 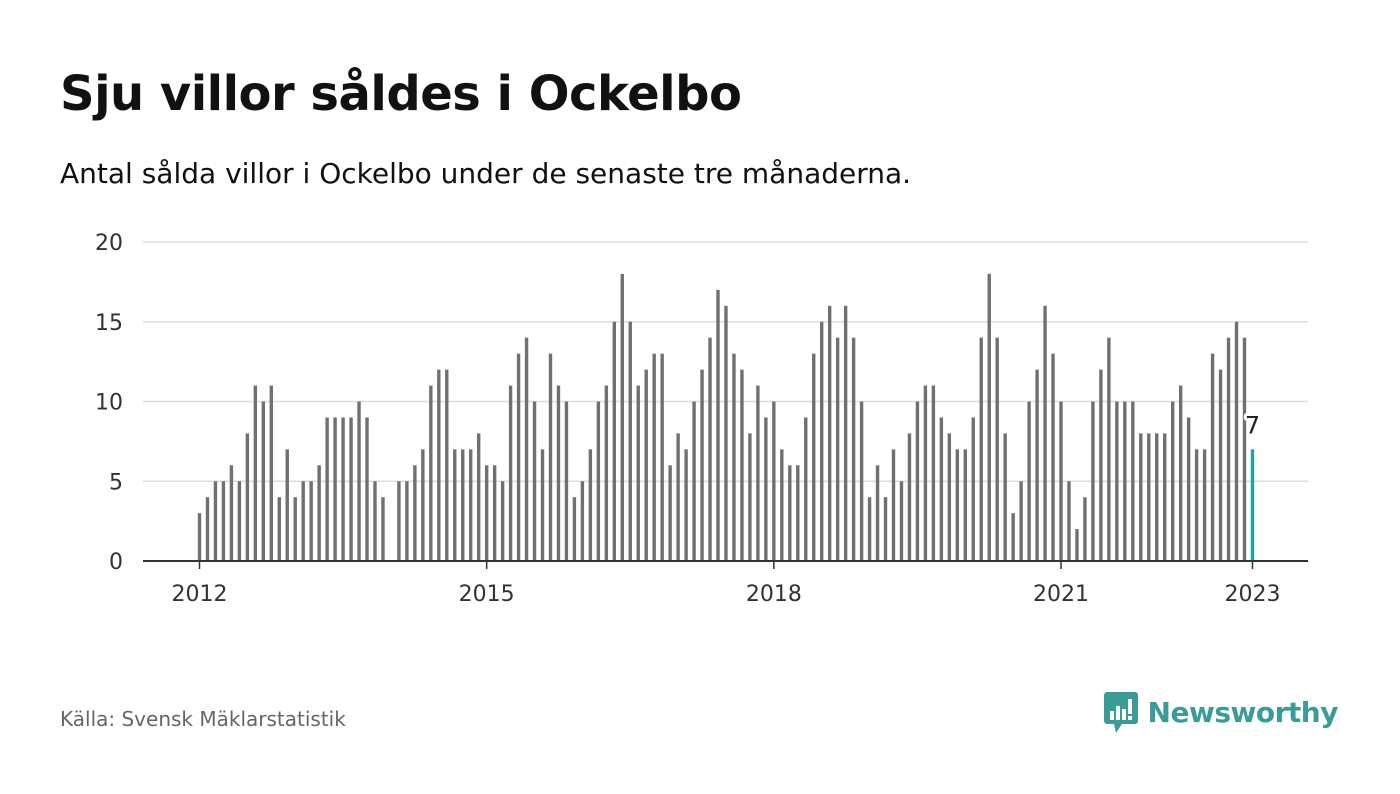 What do you see at coordinates (116, 562) in the screenshot?
I see `y-tick-label: 0` at bounding box center [116, 562].